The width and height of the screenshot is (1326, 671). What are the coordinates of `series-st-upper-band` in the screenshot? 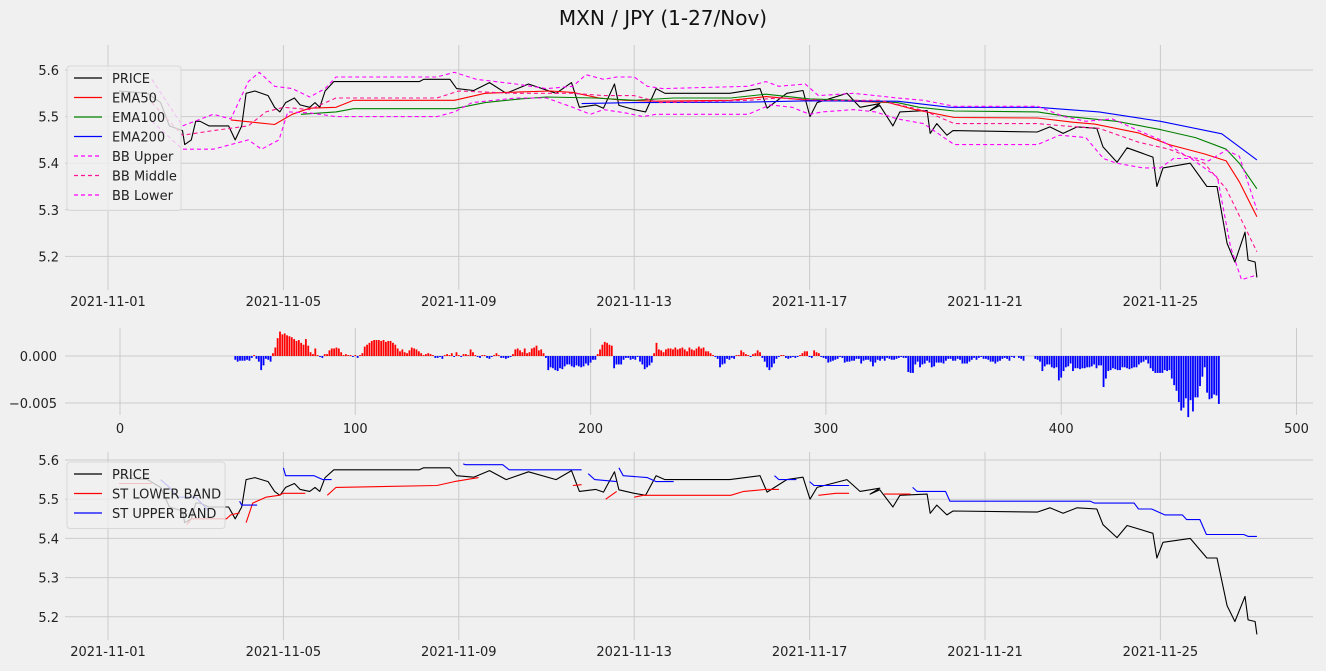 It's located at (829, 484).